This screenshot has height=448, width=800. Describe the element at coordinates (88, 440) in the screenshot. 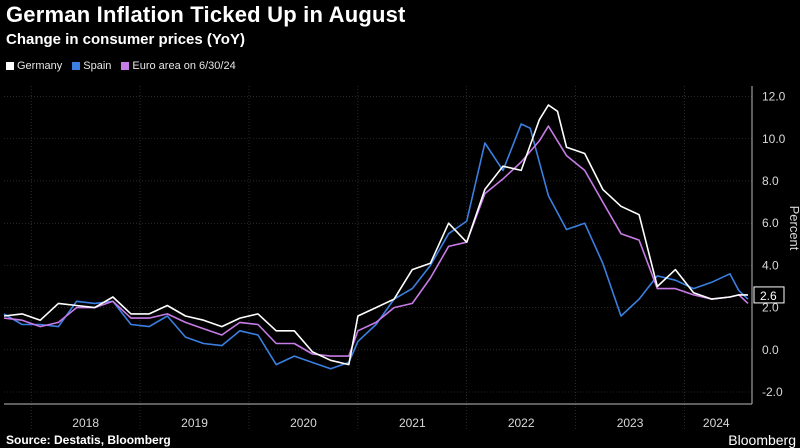

I see `source-note: Source: Destatis, Bloomberg` at that location.